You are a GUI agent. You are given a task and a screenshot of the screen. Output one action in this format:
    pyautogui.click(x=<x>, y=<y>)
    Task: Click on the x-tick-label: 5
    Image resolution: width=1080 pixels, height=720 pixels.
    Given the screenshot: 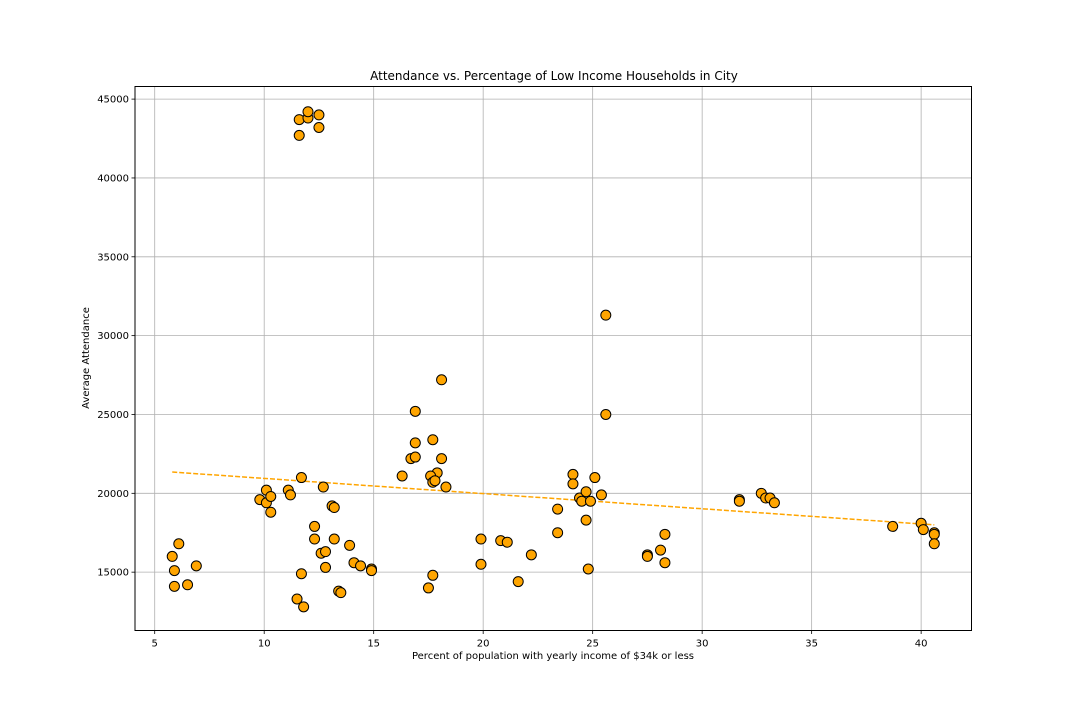 What is the action you would take?
    pyautogui.click(x=155, y=644)
    